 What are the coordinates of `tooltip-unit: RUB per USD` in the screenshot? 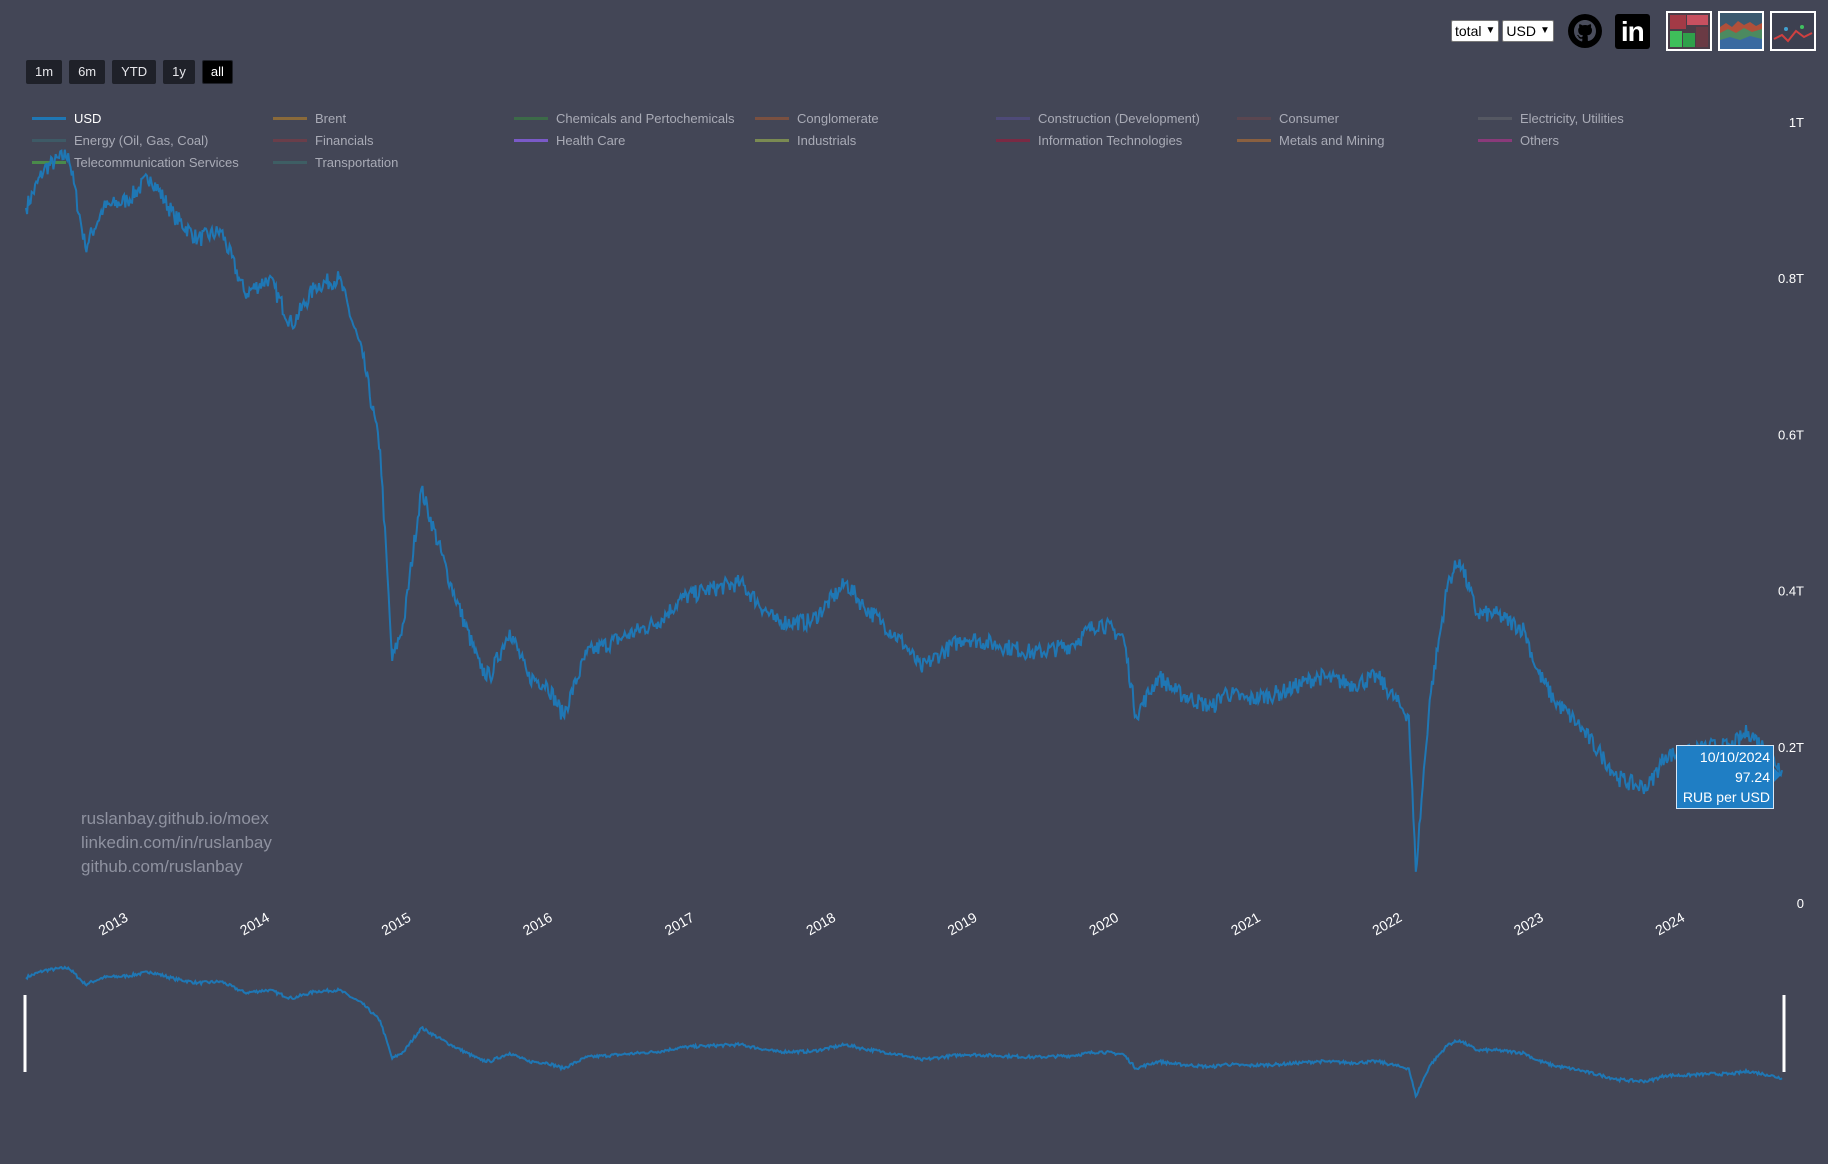 It's located at (1726, 797).